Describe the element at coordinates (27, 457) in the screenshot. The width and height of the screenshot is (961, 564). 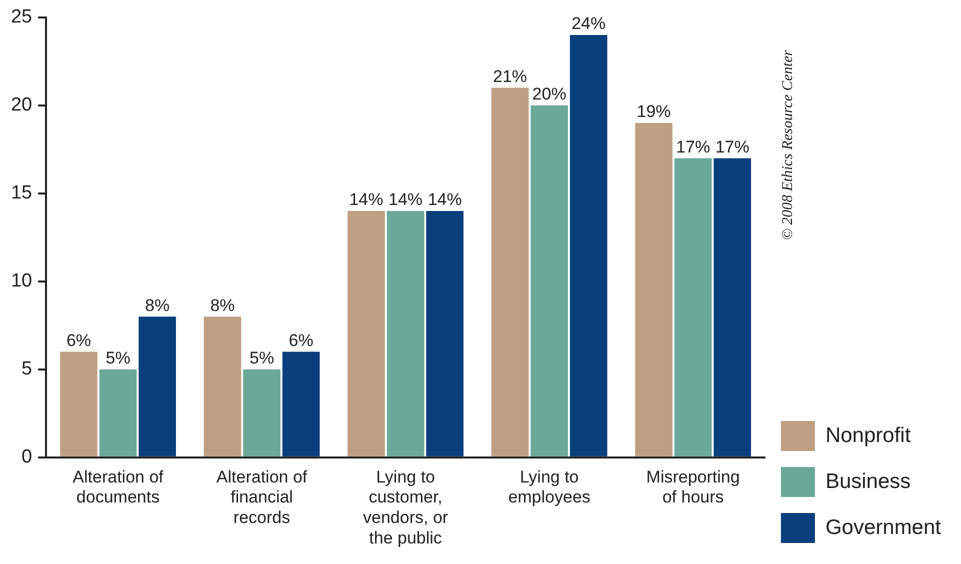
I see `y-tick-label: 0` at that location.